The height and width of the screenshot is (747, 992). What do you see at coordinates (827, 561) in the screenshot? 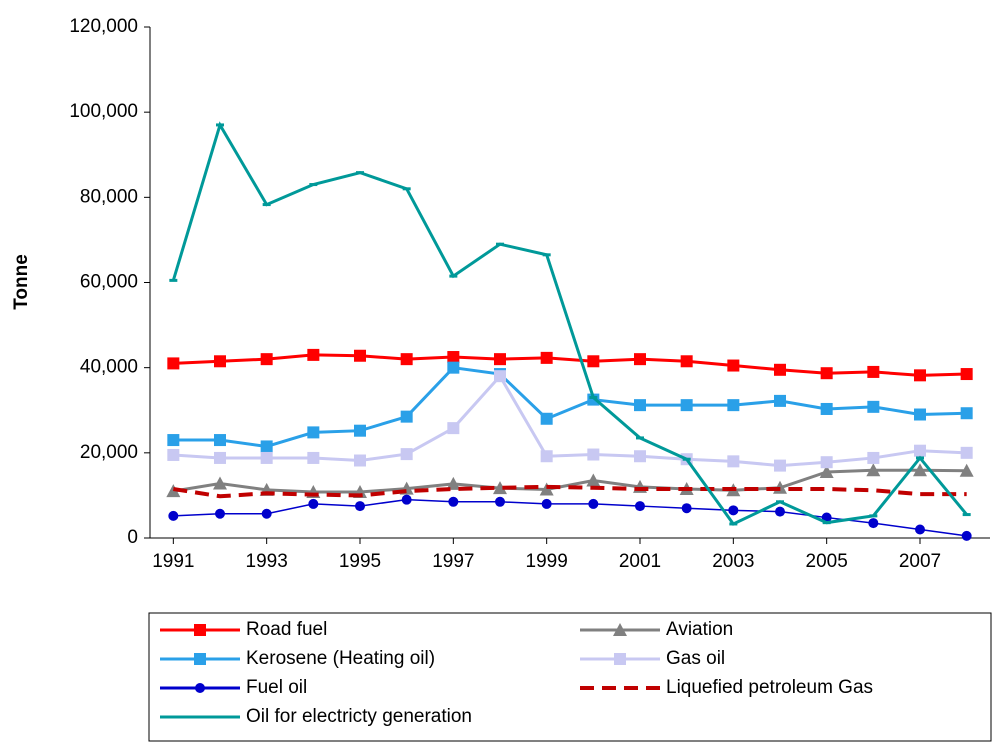
I see `x-tick-label: 2005` at bounding box center [827, 561].